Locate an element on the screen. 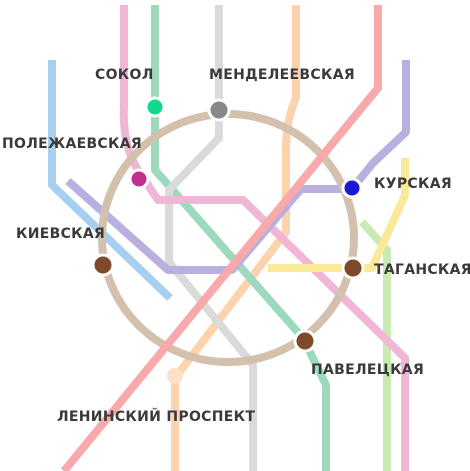 The image size is (470, 471). kurskaya-label: КУРСКАЯ is located at coordinates (413, 184).